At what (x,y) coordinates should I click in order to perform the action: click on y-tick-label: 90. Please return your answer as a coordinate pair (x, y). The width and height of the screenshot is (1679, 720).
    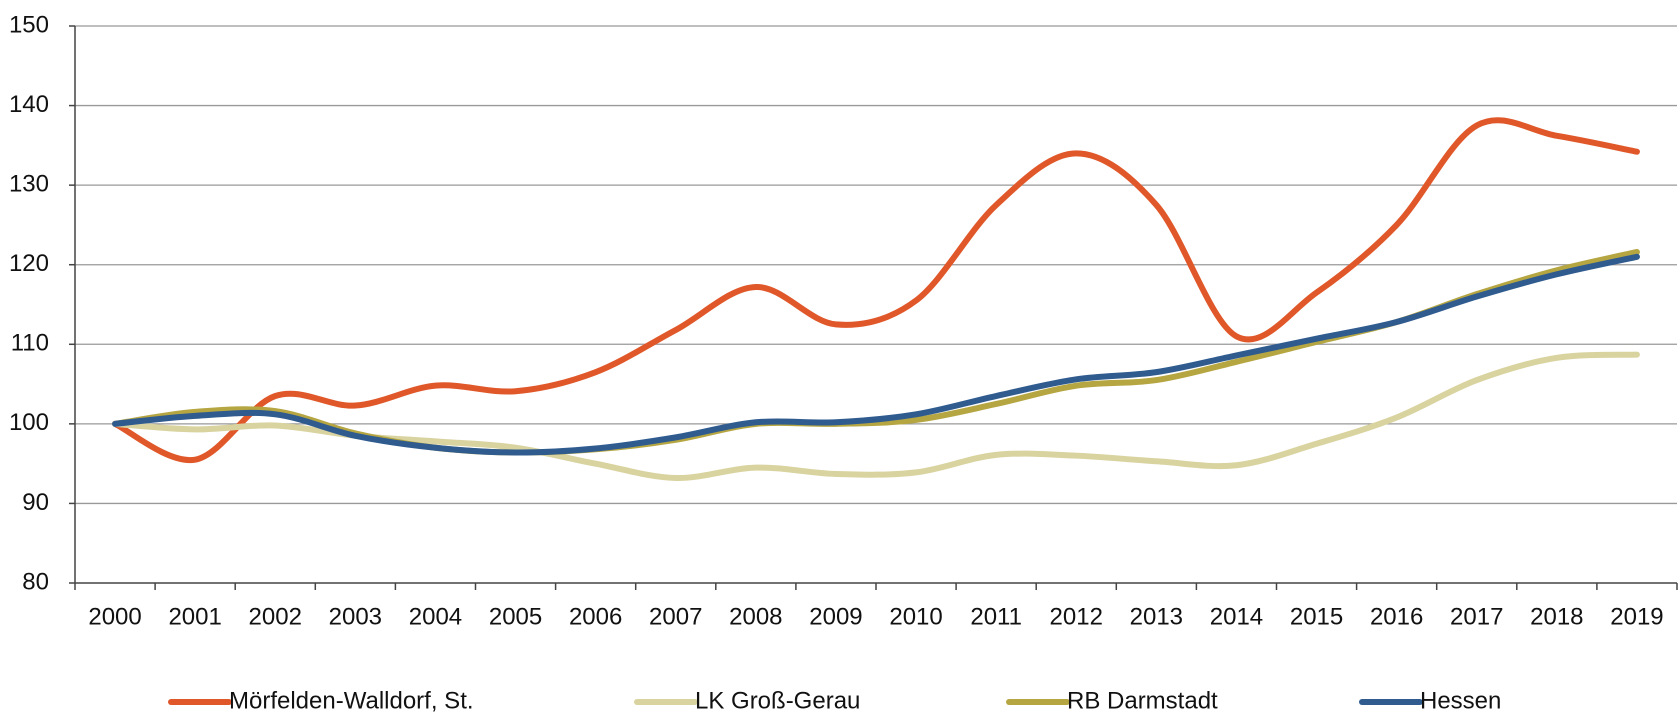
    Looking at the image, I should click on (35, 502).